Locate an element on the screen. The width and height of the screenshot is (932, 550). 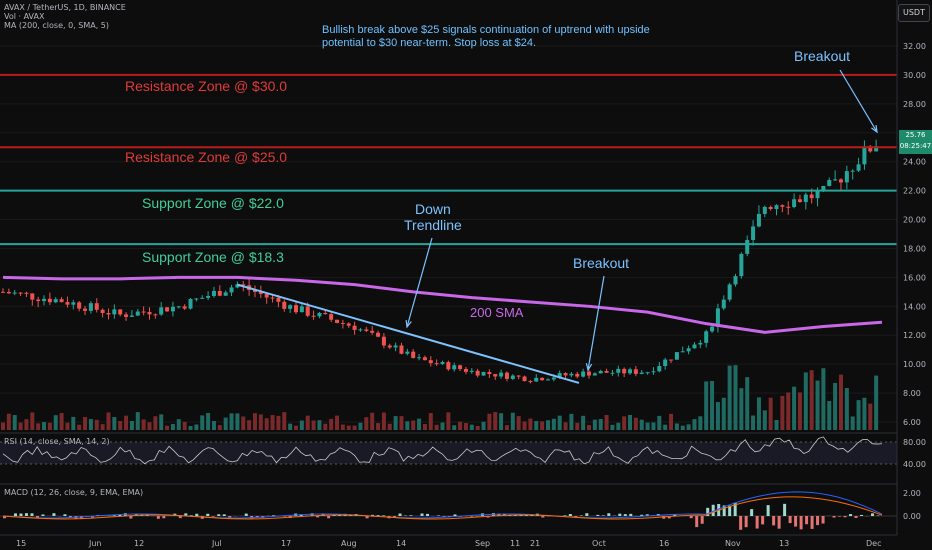
breakout-arrow-top-head is located at coordinates (874, 129).